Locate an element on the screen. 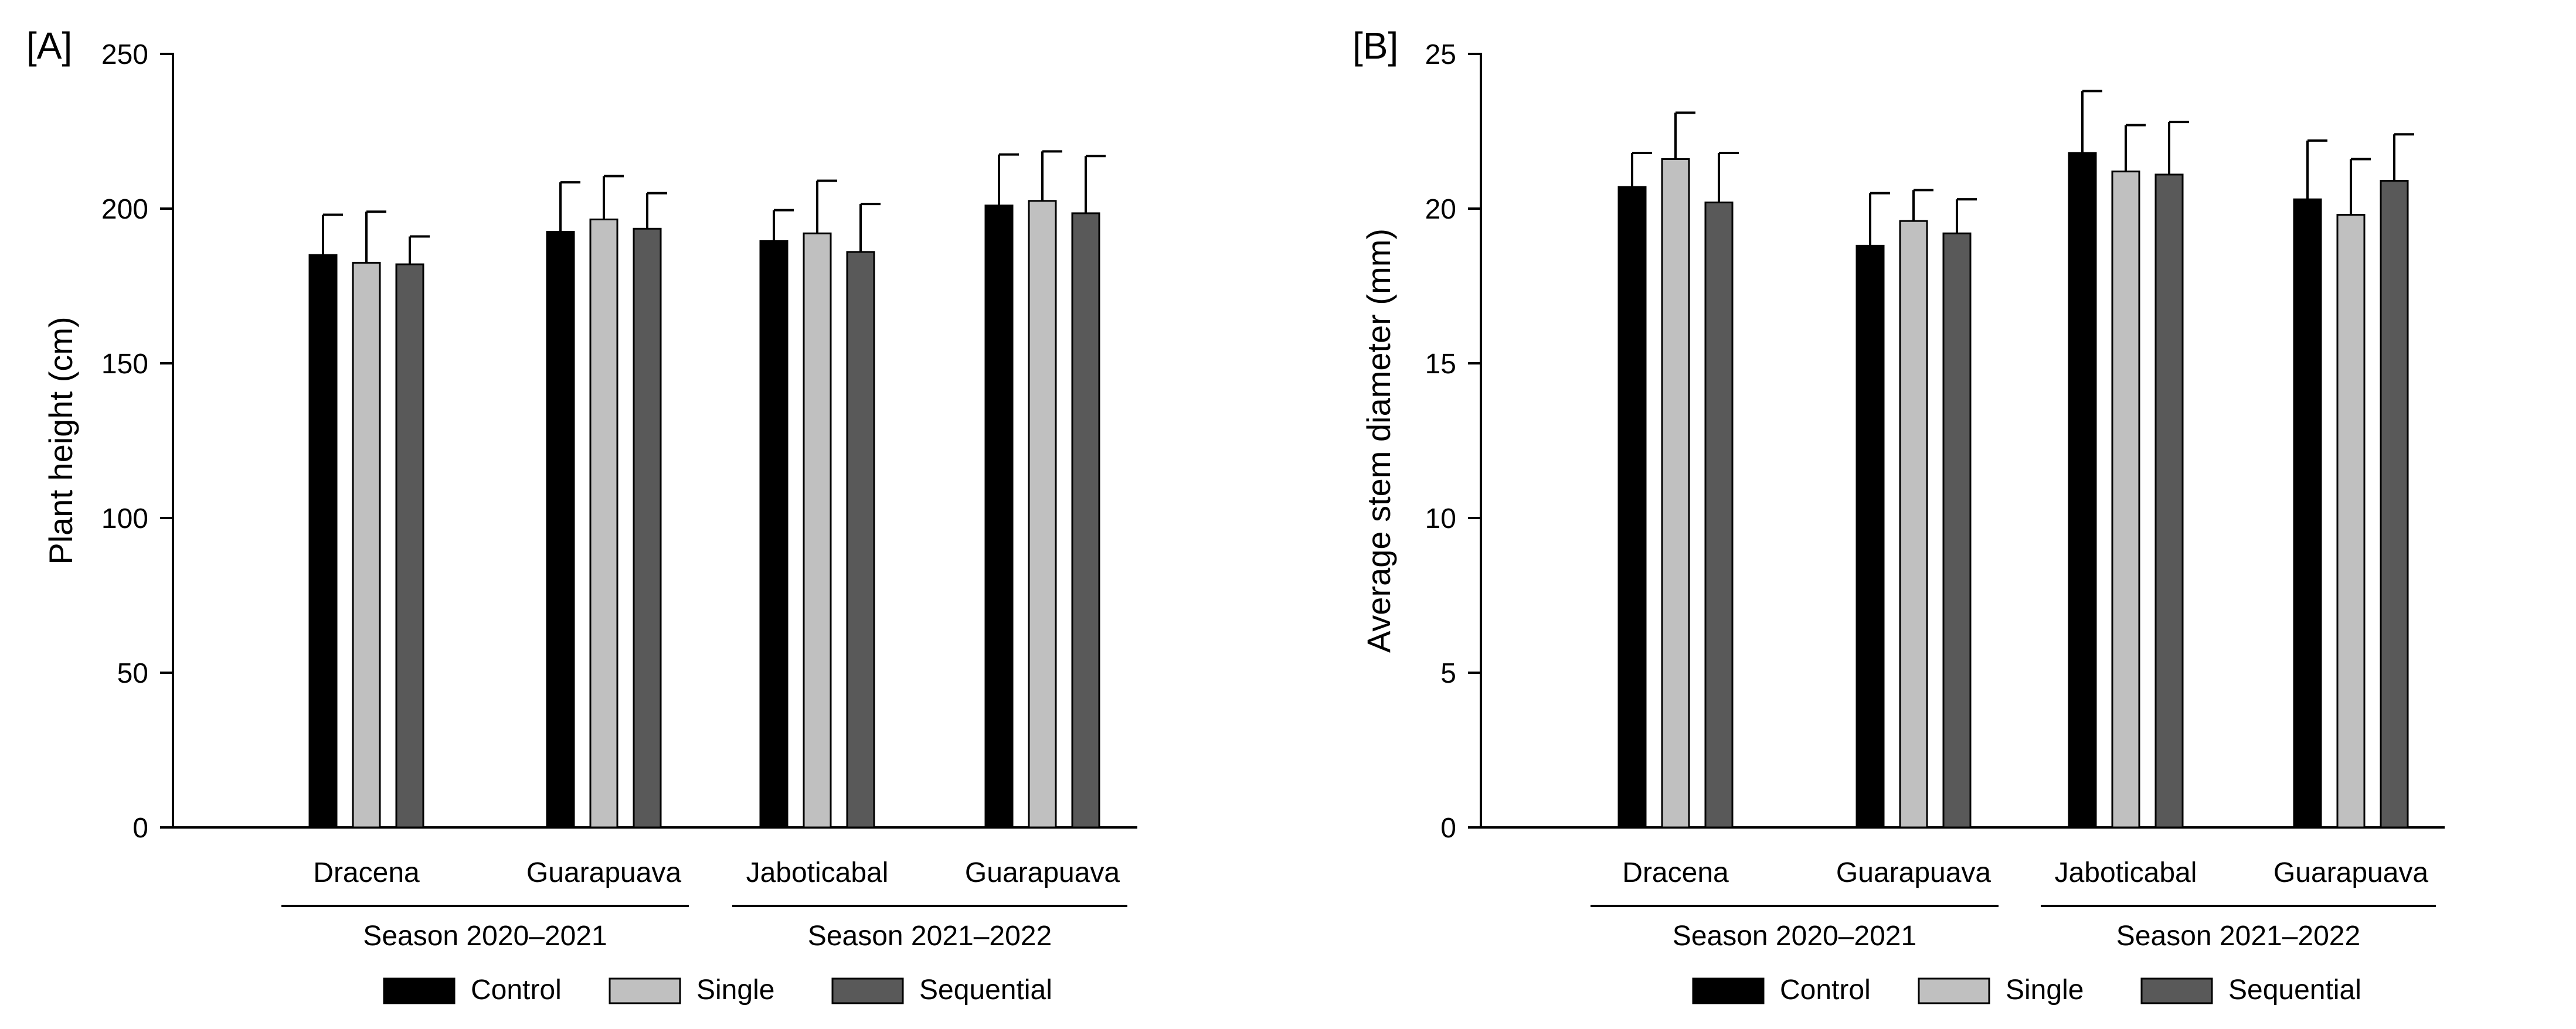 The height and width of the screenshot is (1029, 2576). y-tick-label: 250 is located at coordinates (124, 55).